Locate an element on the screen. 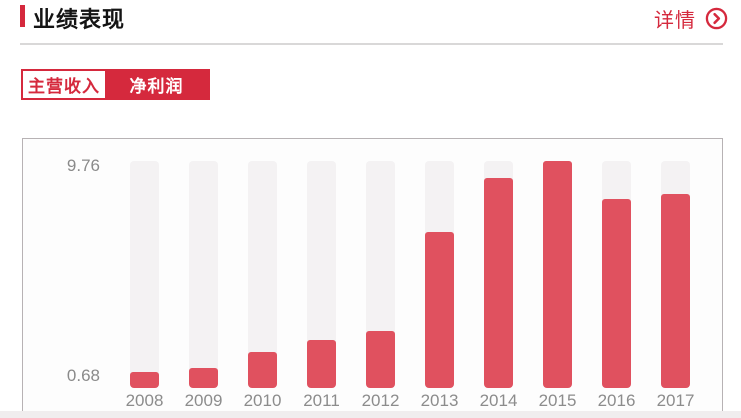 The height and width of the screenshot is (418, 741). bar-track-2009 is located at coordinates (203, 274).